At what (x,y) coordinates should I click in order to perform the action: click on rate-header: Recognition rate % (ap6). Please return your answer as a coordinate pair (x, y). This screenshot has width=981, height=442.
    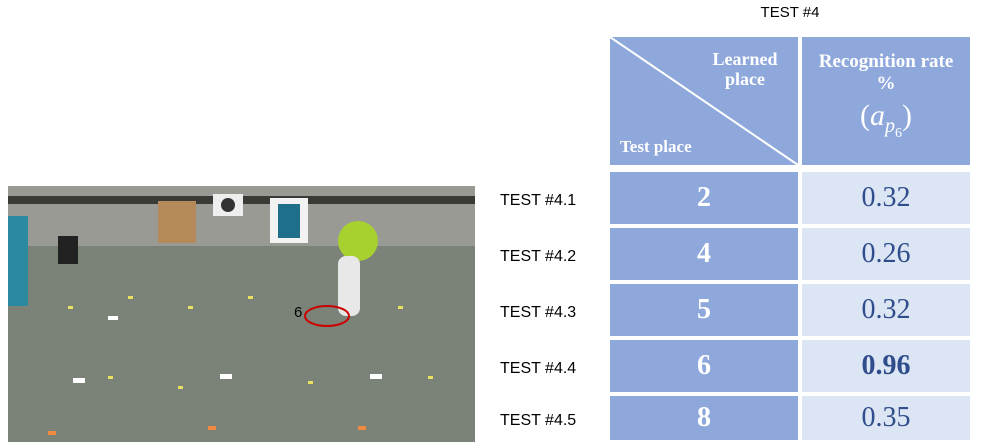
    Looking at the image, I should click on (886, 101).